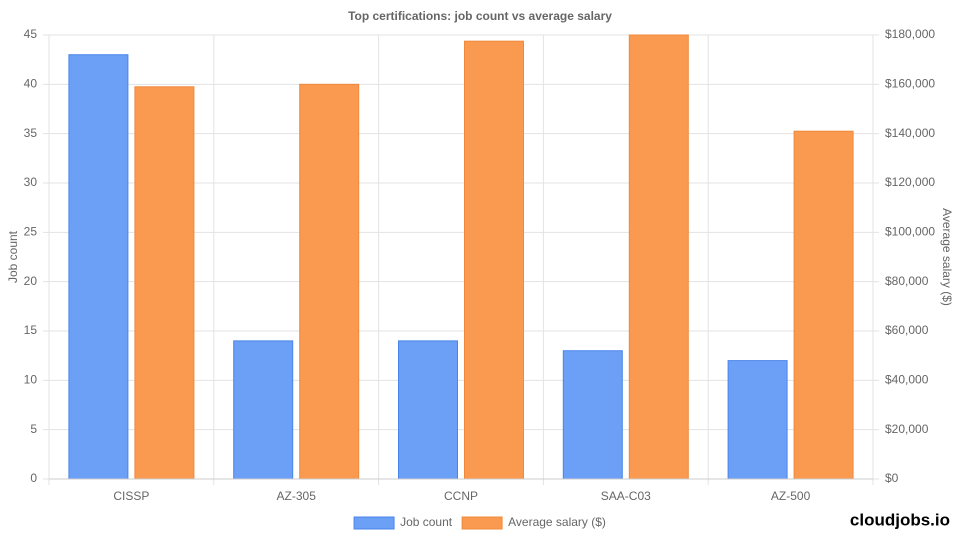 This screenshot has width=960, height=540. Describe the element at coordinates (297, 496) in the screenshot. I see `x-tick-label: AZ-305` at that location.